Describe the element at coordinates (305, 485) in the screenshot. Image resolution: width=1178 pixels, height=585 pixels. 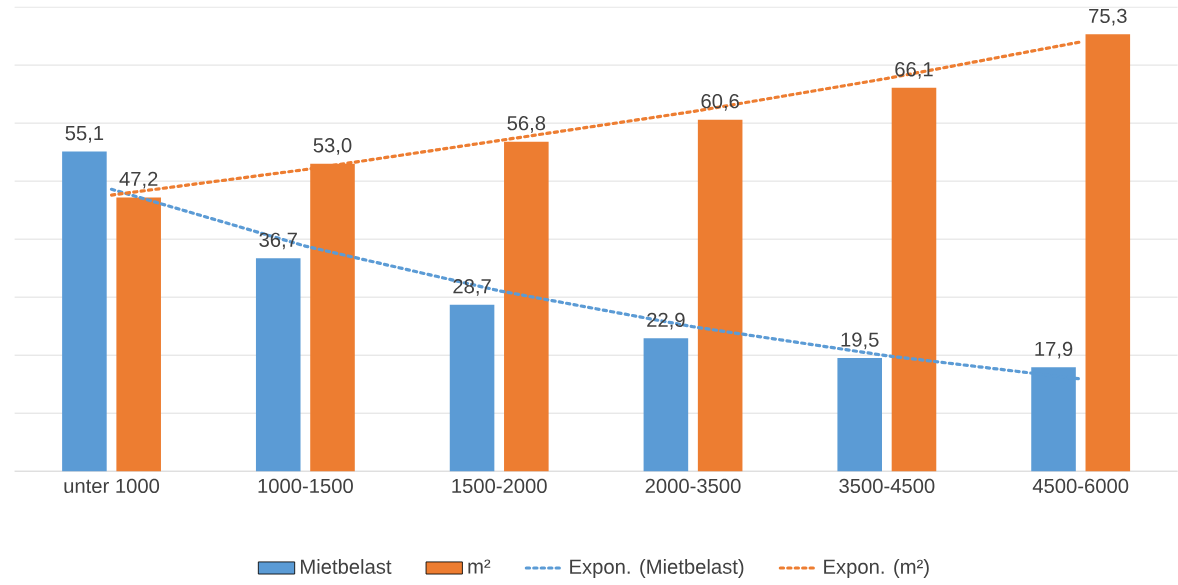
I see `x-tick-label: 1000-1500` at that location.